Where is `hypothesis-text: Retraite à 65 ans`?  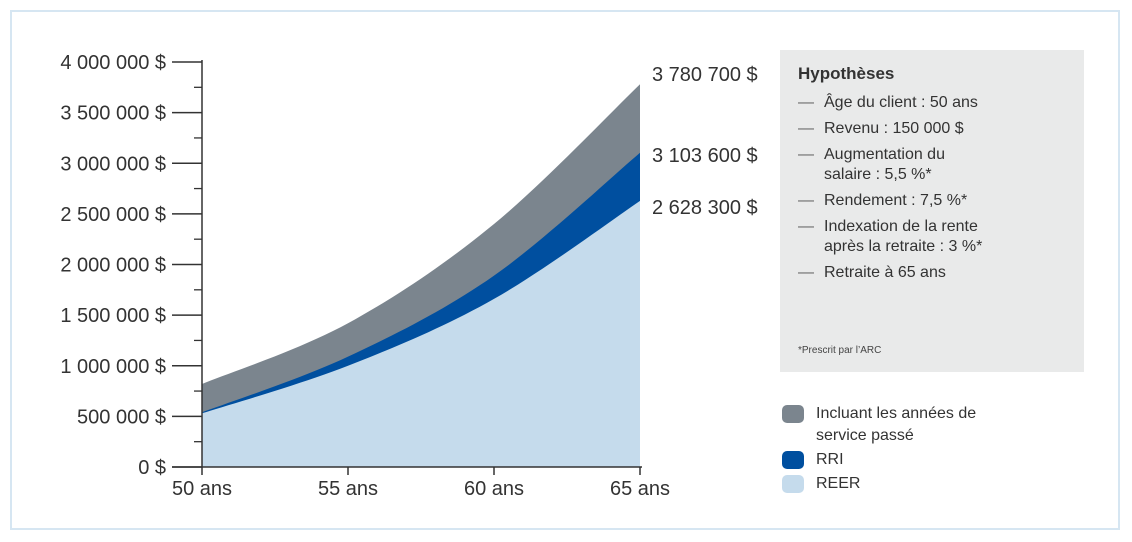 hypothesis-text: Retraite à 65 ans is located at coordinates (885, 272).